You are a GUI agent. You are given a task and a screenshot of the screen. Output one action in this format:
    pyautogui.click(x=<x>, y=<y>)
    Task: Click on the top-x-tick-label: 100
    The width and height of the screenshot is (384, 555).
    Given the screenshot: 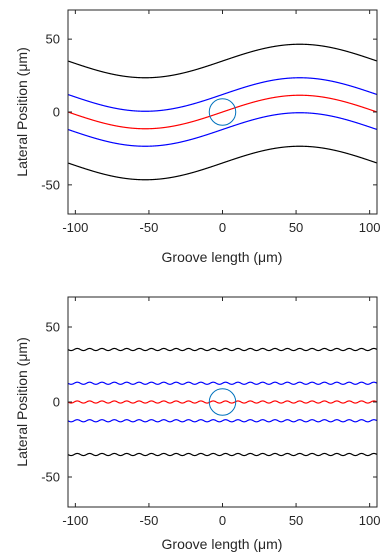 What is the action you would take?
    pyautogui.click(x=370, y=227)
    